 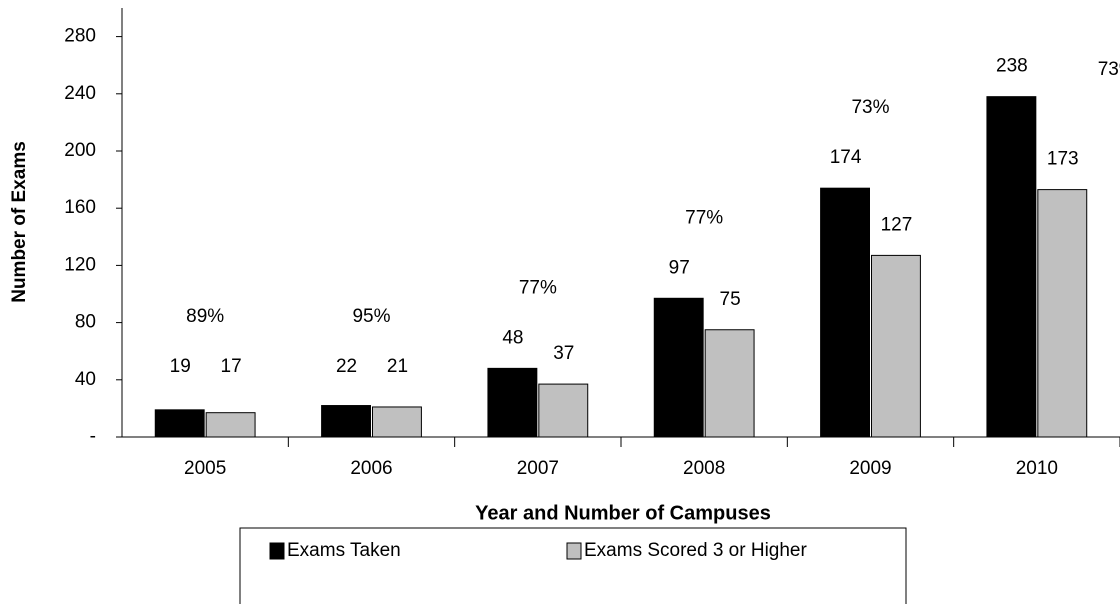 I want to click on y-tick-label: 40, so click(x=85, y=379).